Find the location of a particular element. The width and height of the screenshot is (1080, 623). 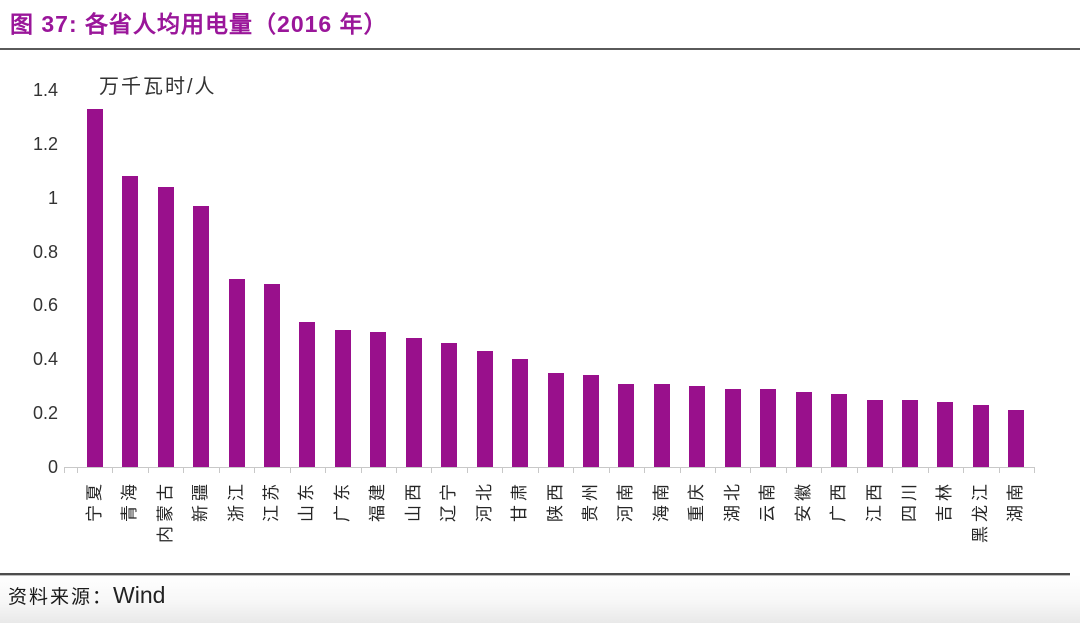

x-axis-label-text: 河南 is located at coordinates (626, 501).